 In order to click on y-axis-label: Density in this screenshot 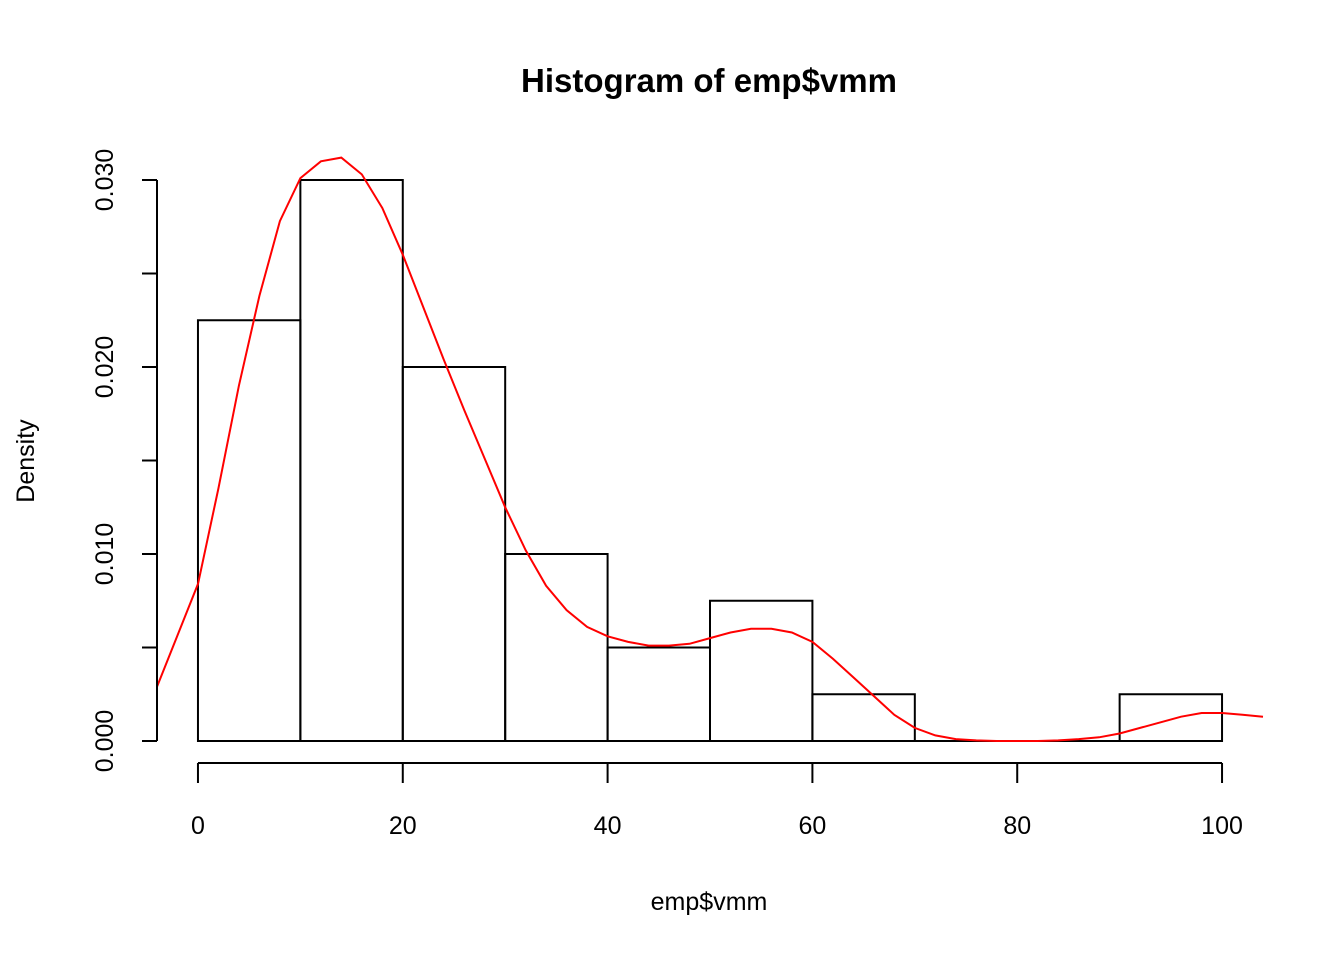, I will do `click(26, 461)`.